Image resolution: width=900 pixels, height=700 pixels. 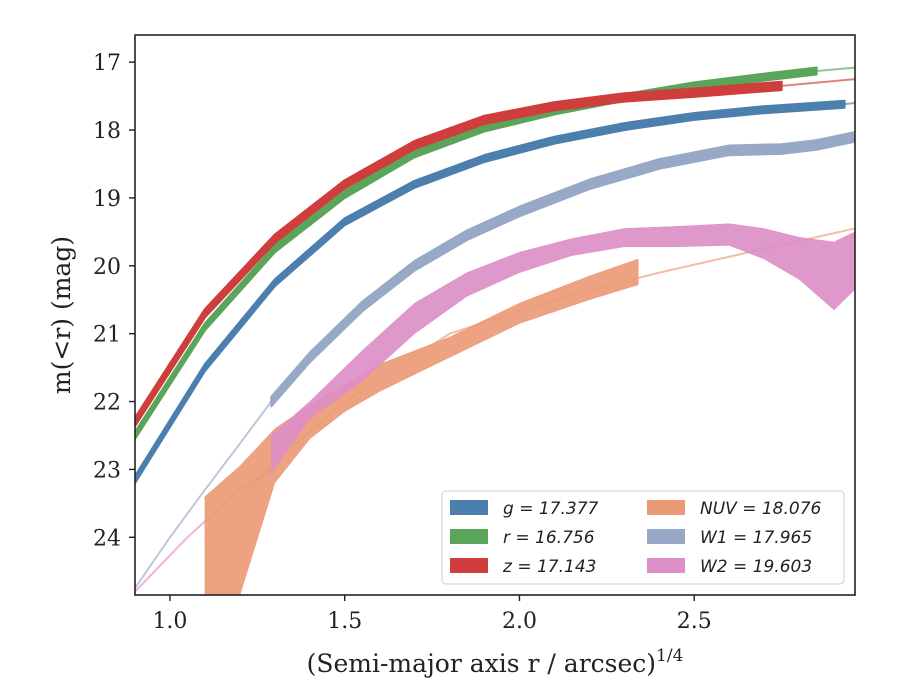 What do you see at coordinates (694, 621) in the screenshot?
I see `x-tick-label: 2.5` at bounding box center [694, 621].